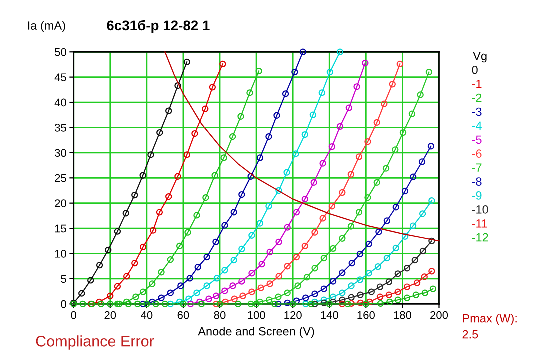 The width and height of the screenshot is (547, 357). What do you see at coordinates (366, 315) in the screenshot?
I see `x-tick-label: 160` at bounding box center [366, 315].